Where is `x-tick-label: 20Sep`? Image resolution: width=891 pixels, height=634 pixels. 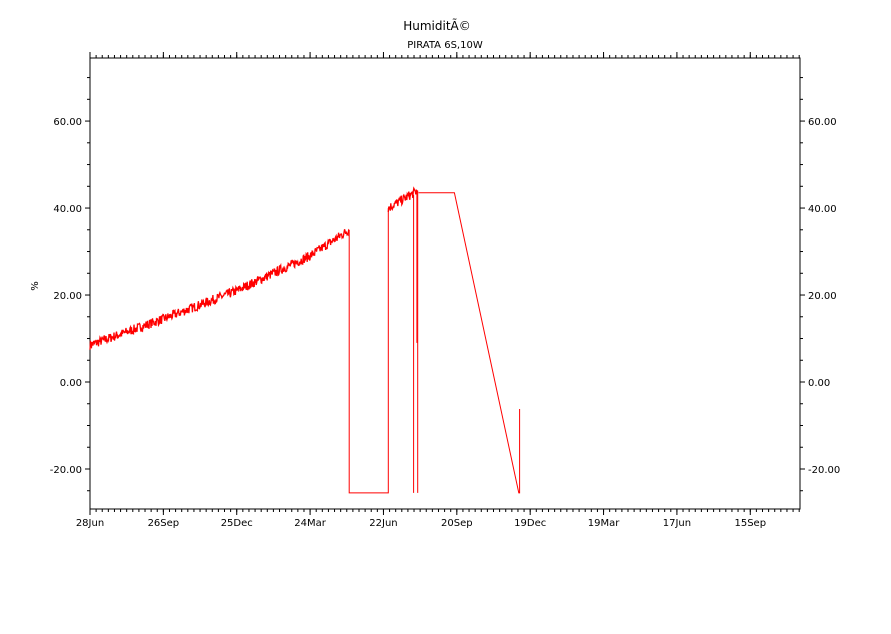 x-tick-label: 20Sep is located at coordinates (457, 523).